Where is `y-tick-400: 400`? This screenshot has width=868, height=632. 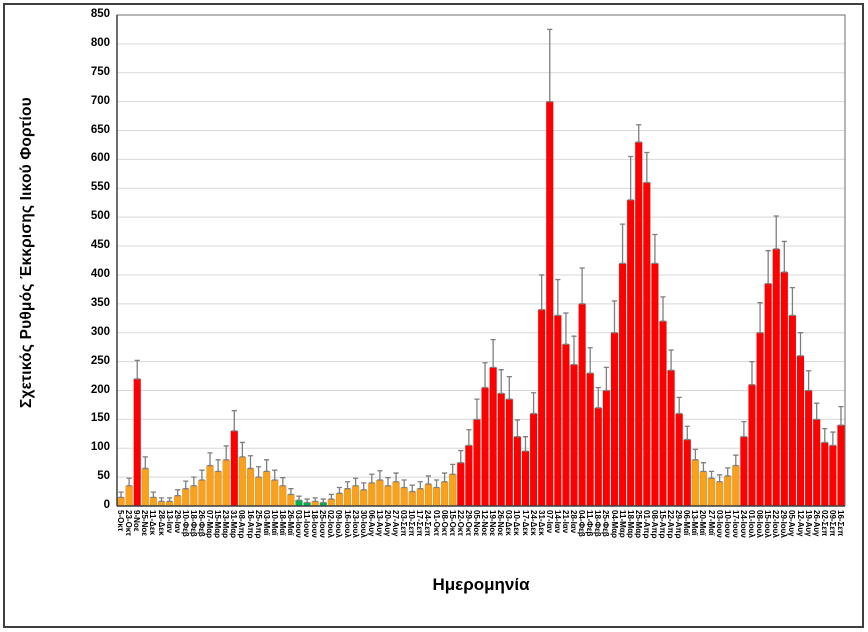
y-tick-400: 400 is located at coordinates (100, 273).